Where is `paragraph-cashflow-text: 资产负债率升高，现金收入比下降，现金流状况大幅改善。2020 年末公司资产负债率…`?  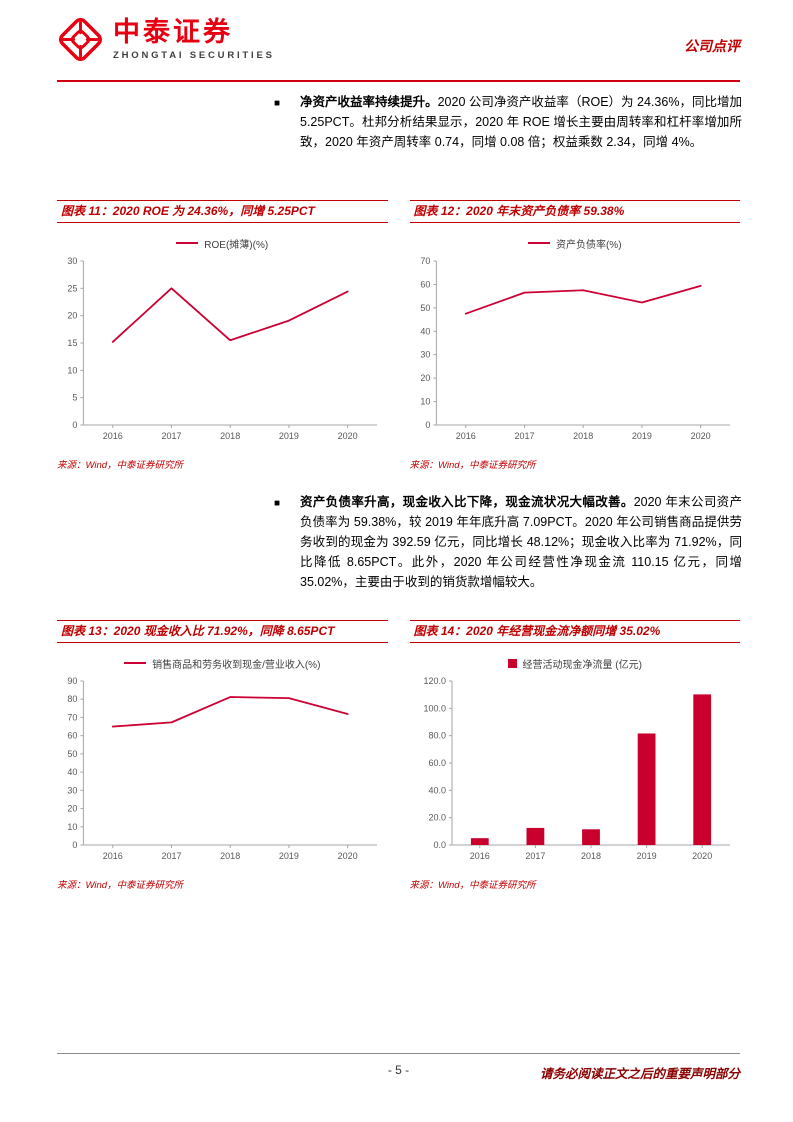
paragraph-cashflow-text: 资产负债率升高，现金收入比下降，现金流状况大幅改善。2020 年末公司资产负债率… is located at coordinates (521, 542).